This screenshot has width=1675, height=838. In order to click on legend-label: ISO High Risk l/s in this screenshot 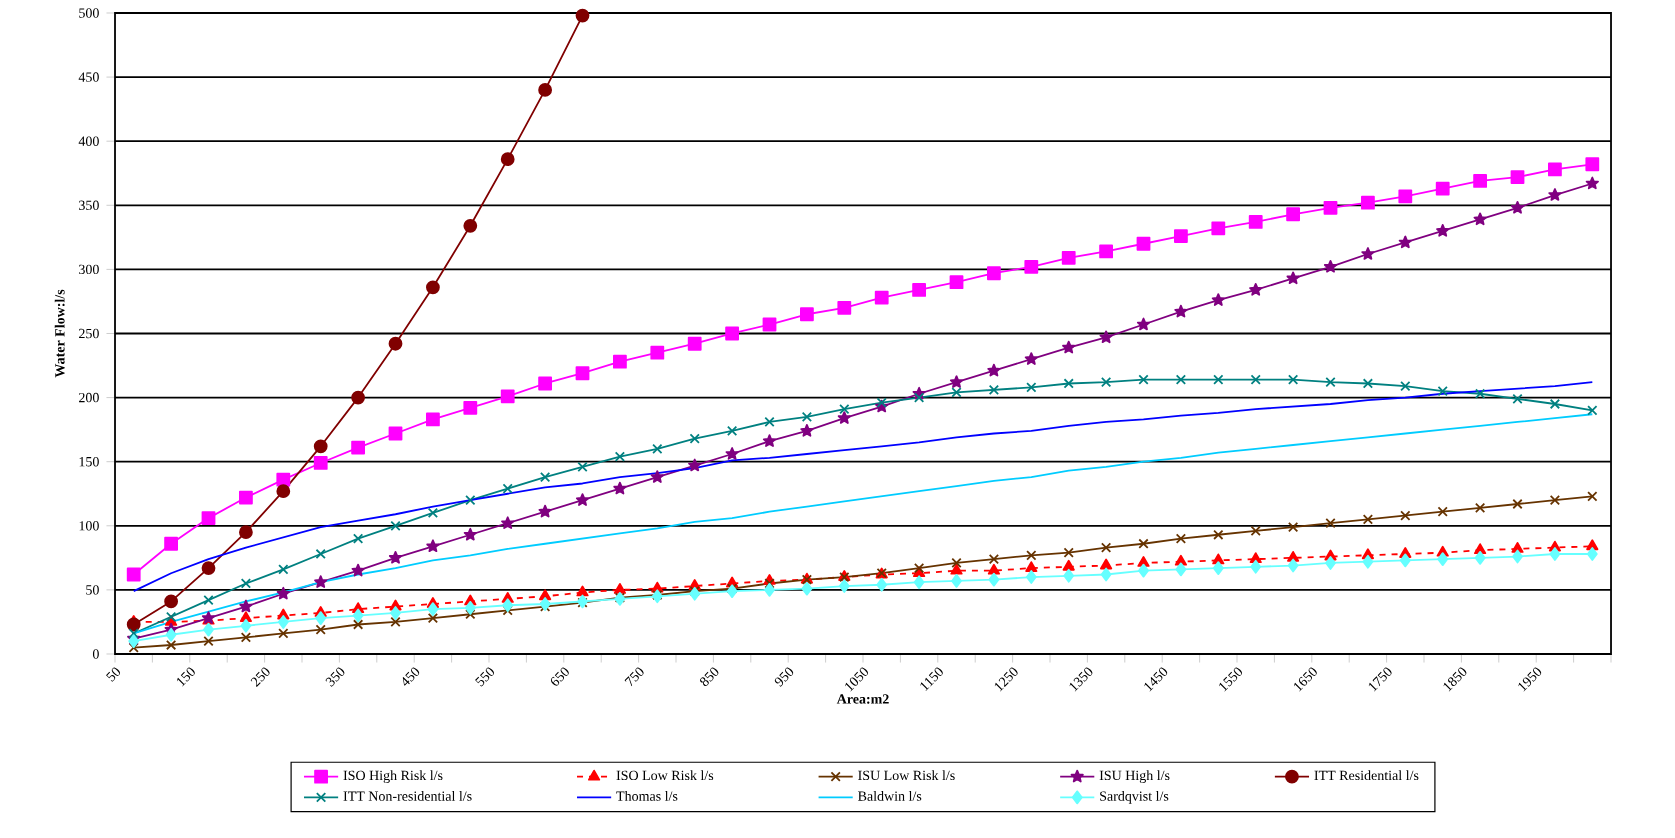, I will do `click(393, 776)`.